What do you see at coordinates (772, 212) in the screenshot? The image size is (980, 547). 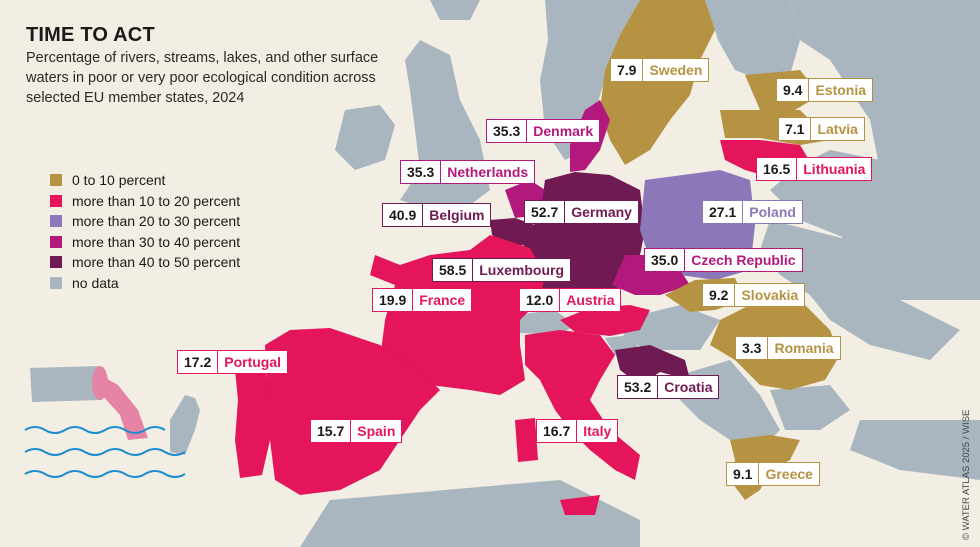 I see `name-poland: Poland` at bounding box center [772, 212].